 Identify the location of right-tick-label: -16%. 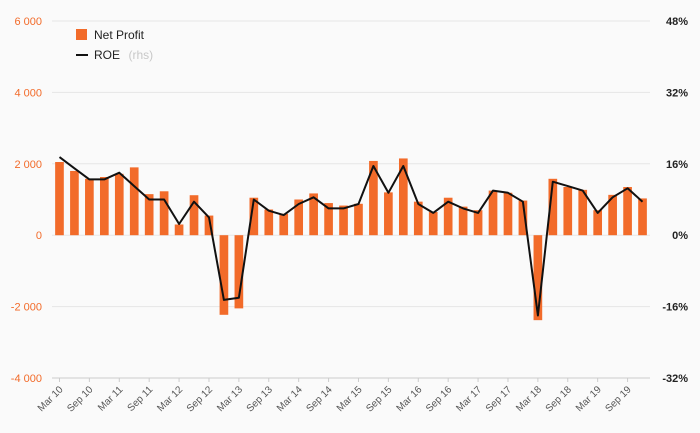
(675, 308).